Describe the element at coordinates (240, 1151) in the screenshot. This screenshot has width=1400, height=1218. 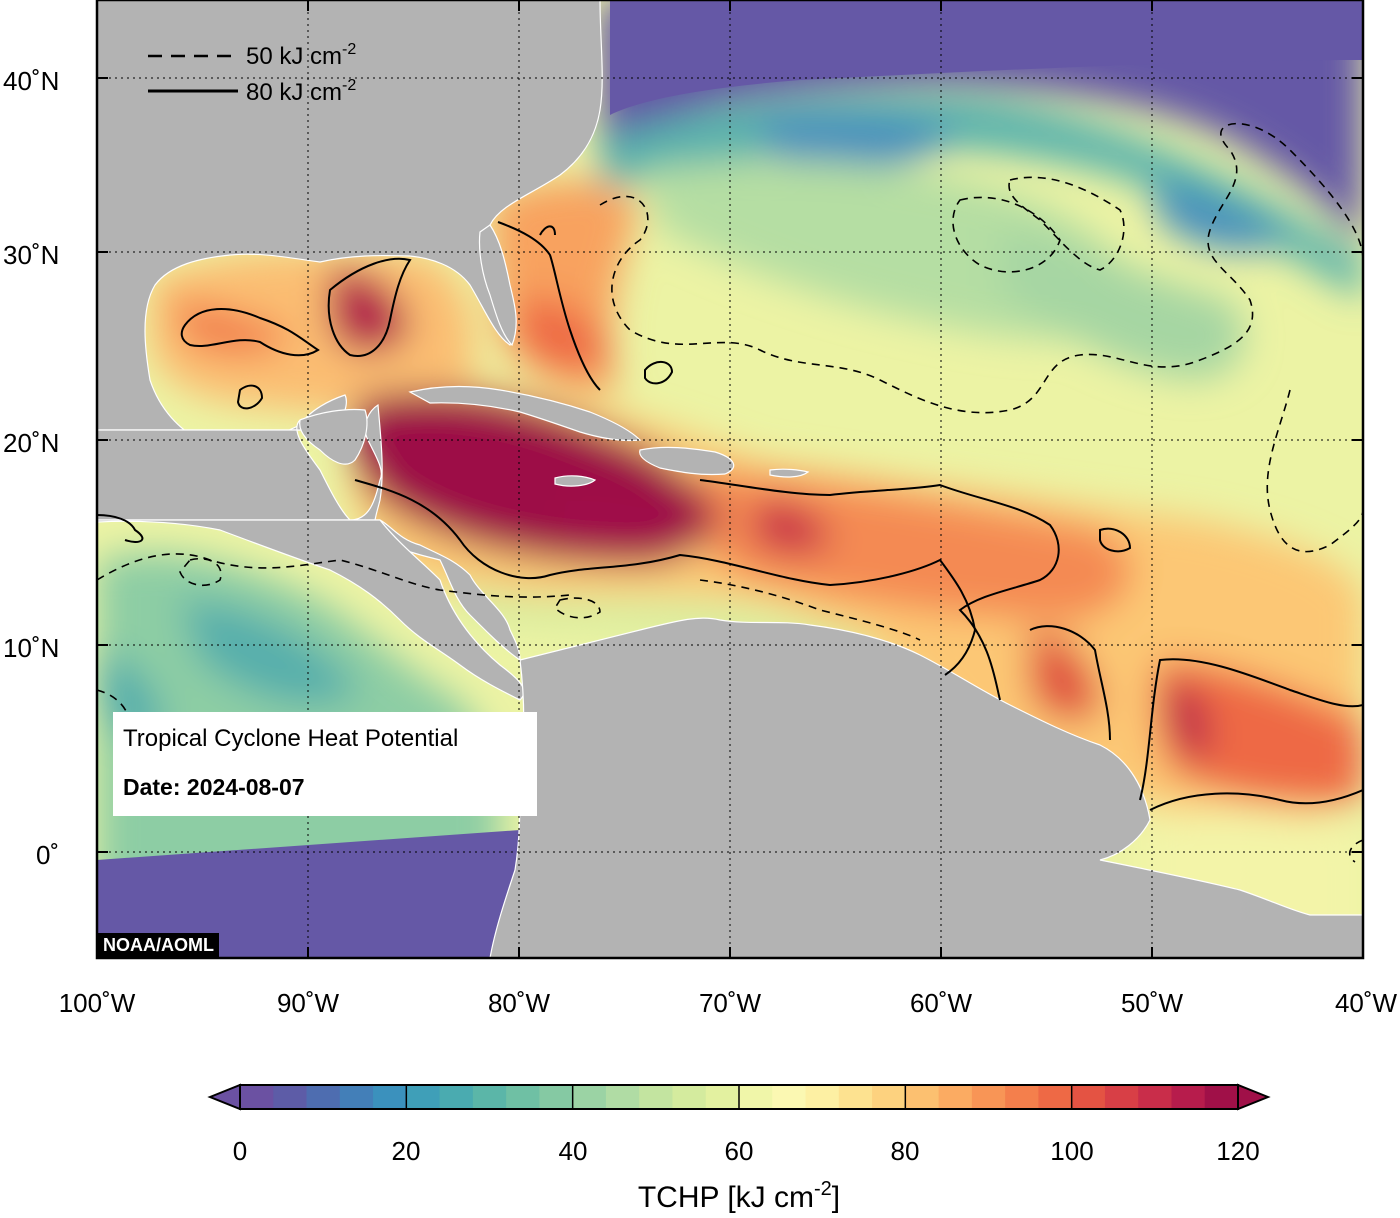
I see `colorbar-label-0: 0` at that location.